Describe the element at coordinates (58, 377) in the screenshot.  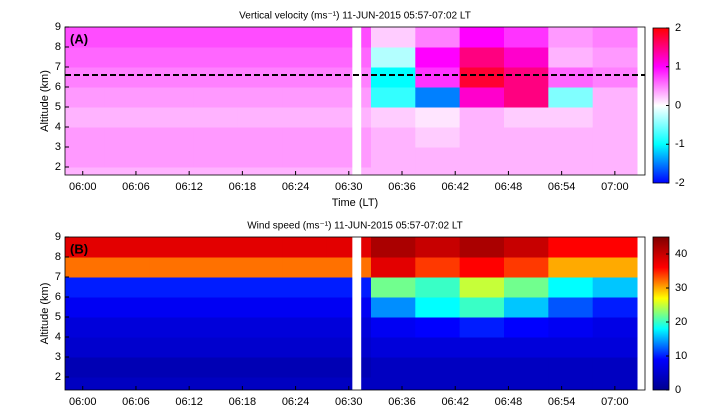
I see `y-tick-label: 2` at that location.